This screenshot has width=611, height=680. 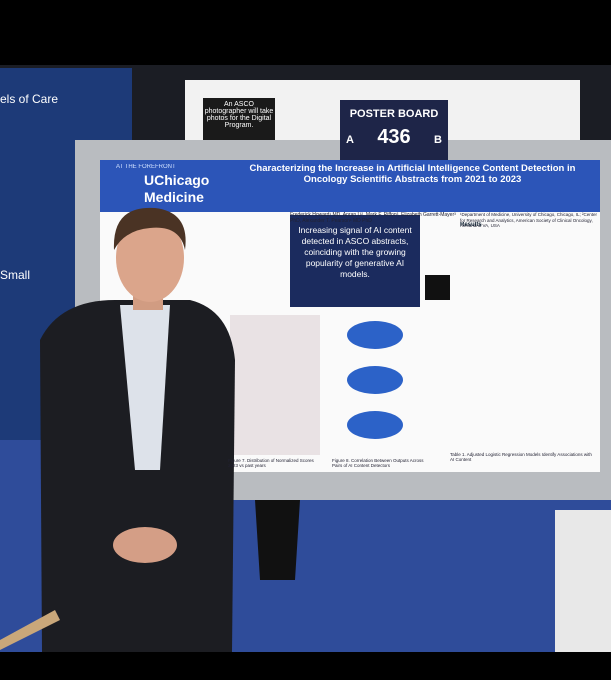 What do you see at coordinates (149, 228) in the screenshot?
I see `hair` at bounding box center [149, 228].